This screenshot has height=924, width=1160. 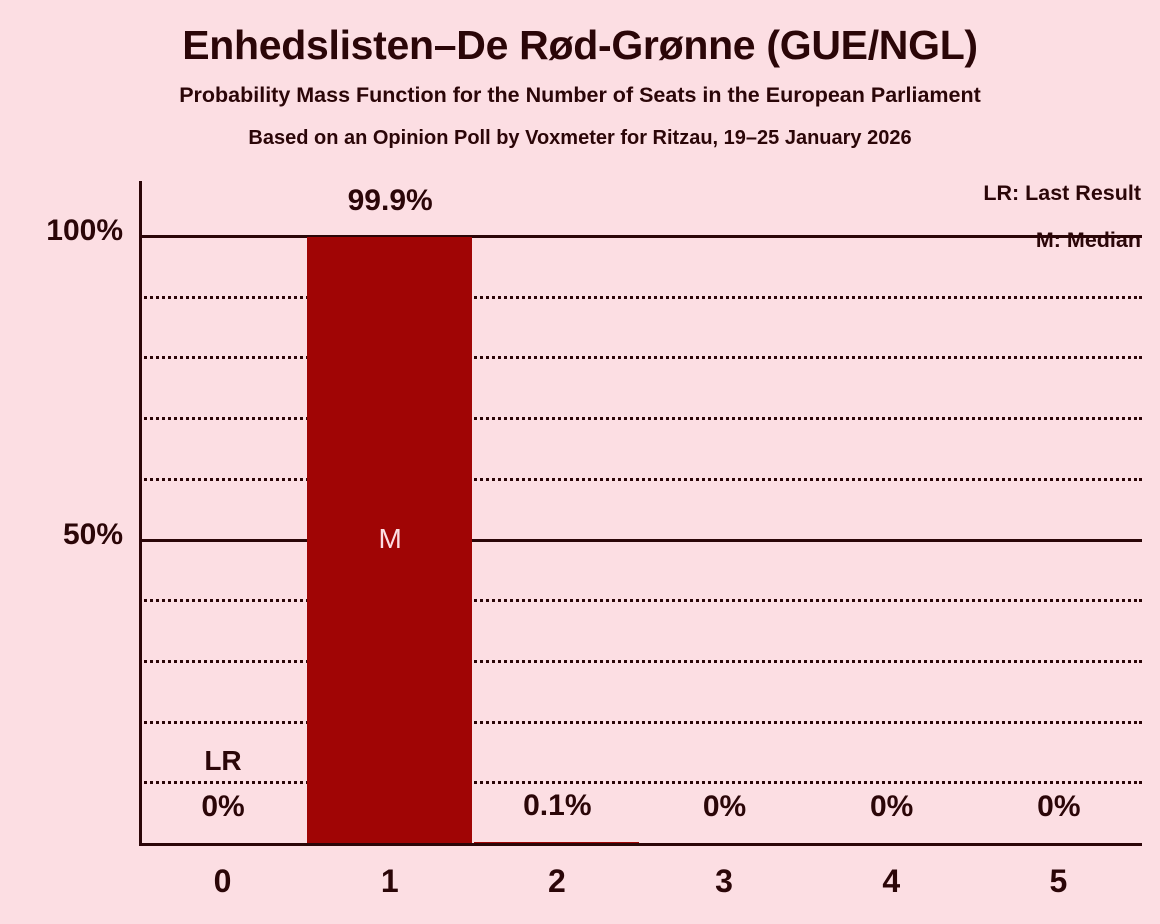 I want to click on chart-legend: LR: Last Result M: Median, so click(x=1062, y=216).